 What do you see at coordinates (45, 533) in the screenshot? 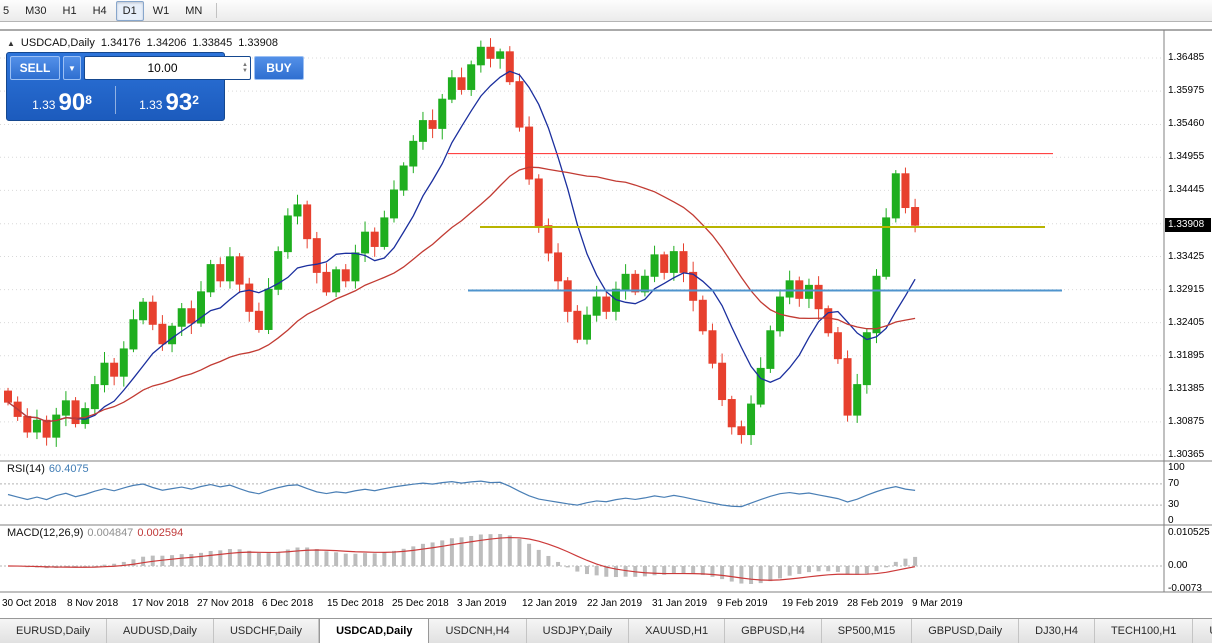
I see `macd-name: MACD(12,26,9)` at bounding box center [45, 533].